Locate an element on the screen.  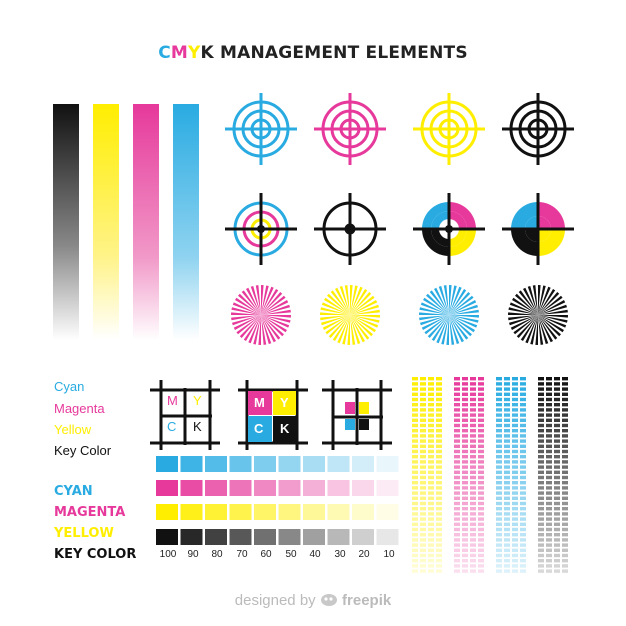
cyan-gradient-strip is located at coordinates (186, 222).